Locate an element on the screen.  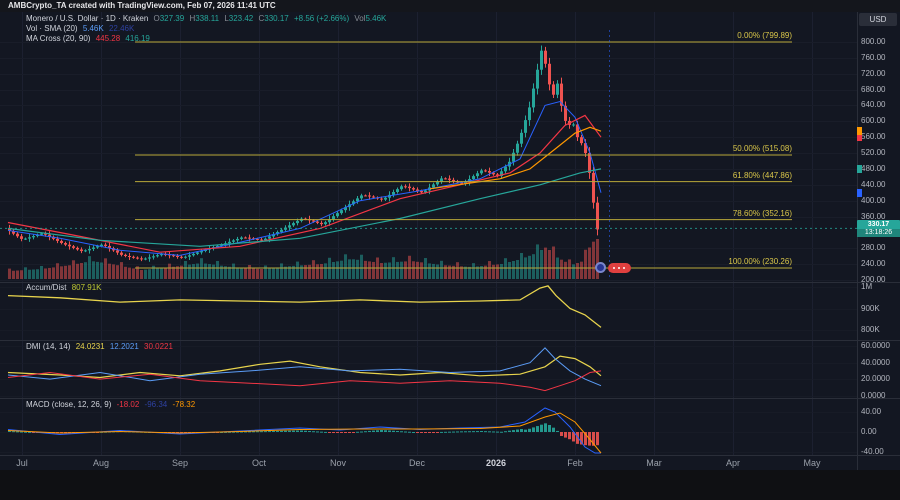
macd-hist-value: -18.02 is located at coordinates (128, 404).